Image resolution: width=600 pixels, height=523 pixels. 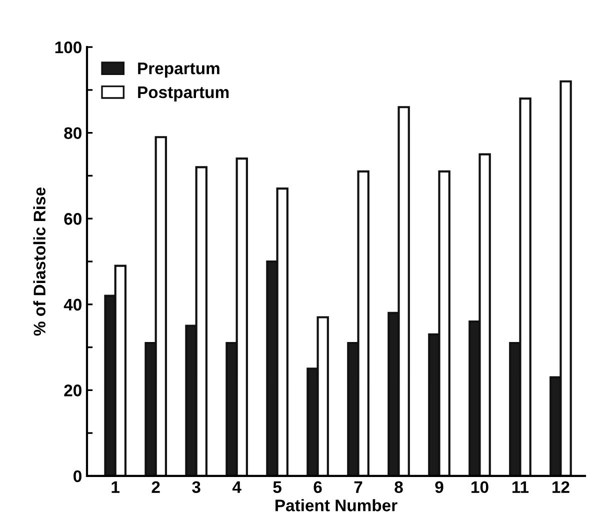 I want to click on x-tick-label: 2, so click(x=156, y=487).